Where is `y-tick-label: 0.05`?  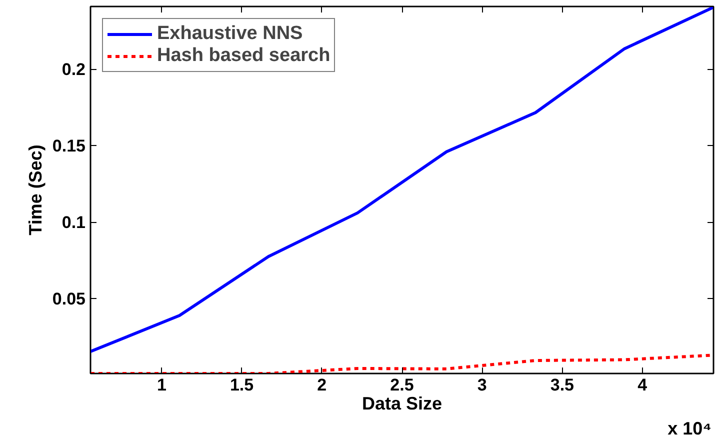 y-tick-label: 0.05 is located at coordinates (69, 299).